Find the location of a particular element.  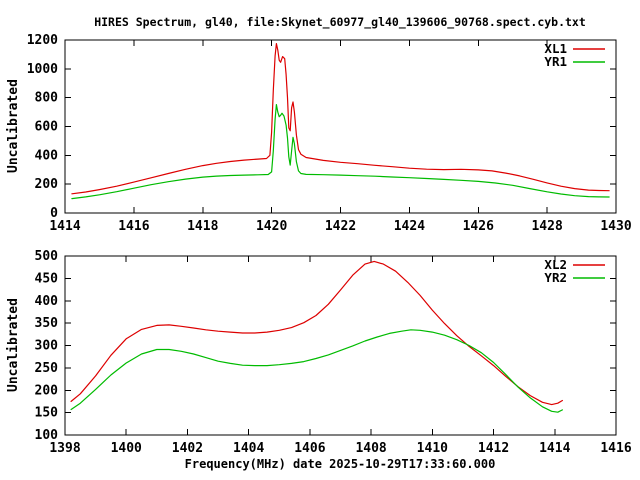

y-tick-label: 800 is located at coordinates (47, 98).